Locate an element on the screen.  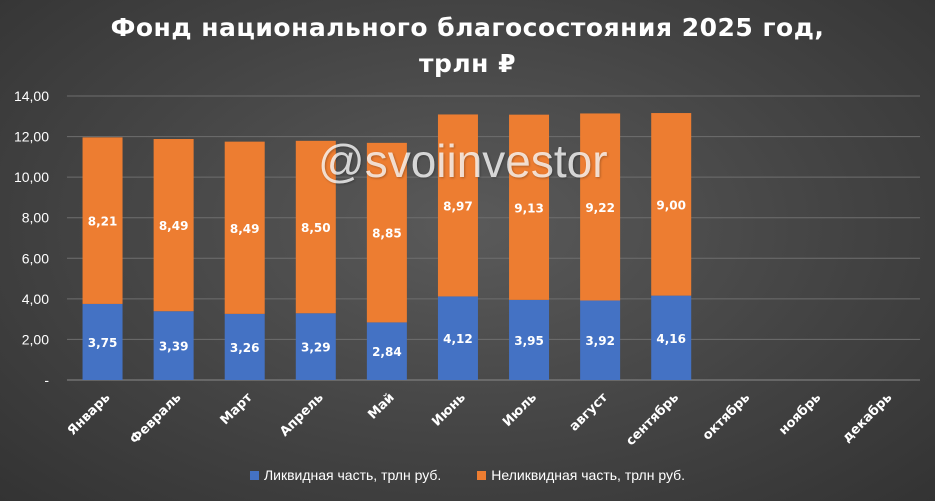
data-label-illiquid: 8,50 is located at coordinates (316, 228).